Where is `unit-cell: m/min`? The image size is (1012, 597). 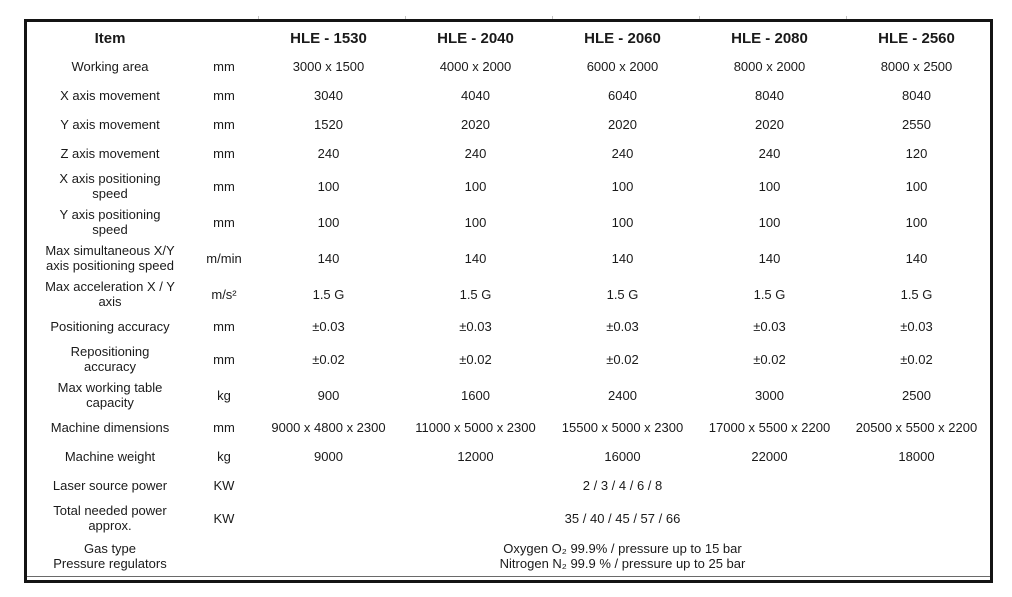 unit-cell: m/min is located at coordinates (224, 258).